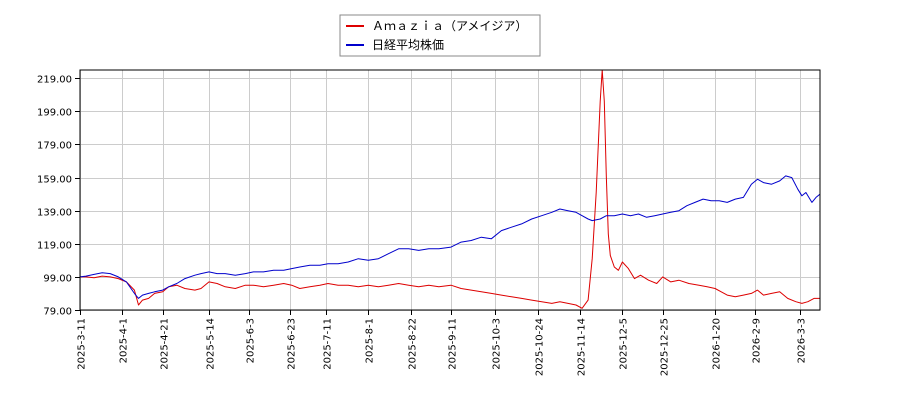 Image resolution: width=900 pixels, height=400 pixels. Describe the element at coordinates (665, 347) in the screenshot. I see `x-tick-label: 2025-12-25` at that location.